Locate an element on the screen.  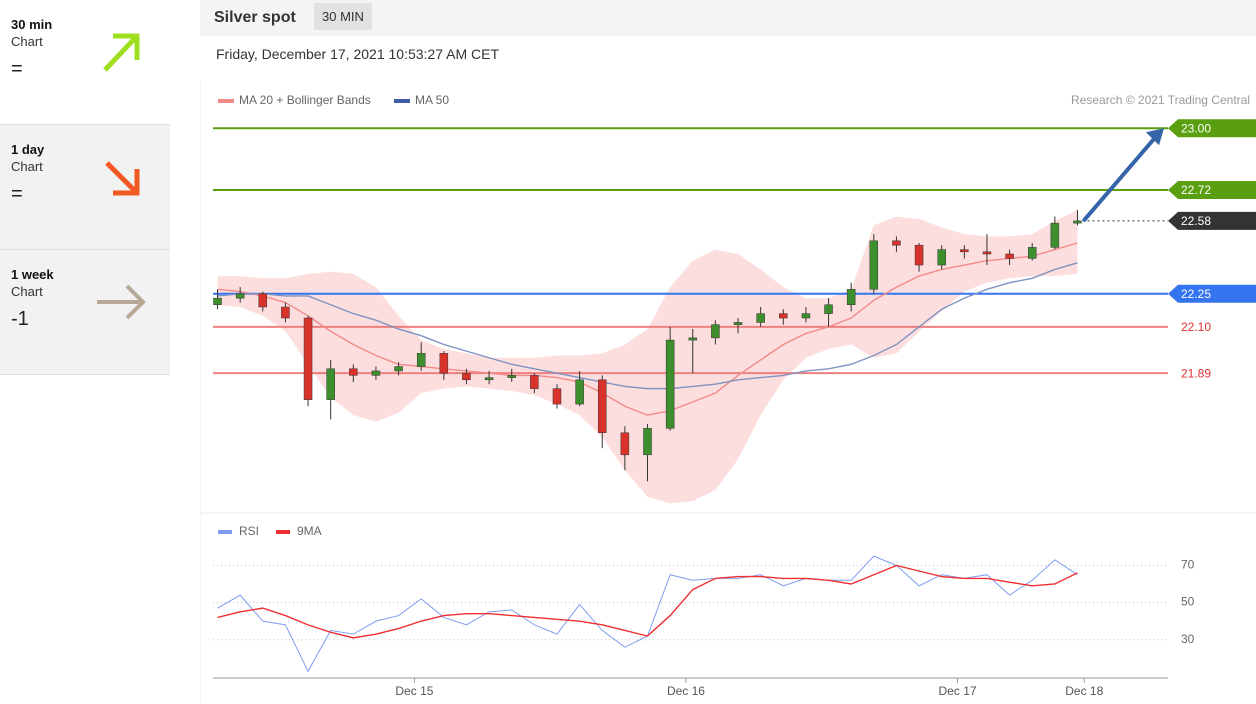
header: Silver spot 30 MIN is located at coordinates (728, 18).